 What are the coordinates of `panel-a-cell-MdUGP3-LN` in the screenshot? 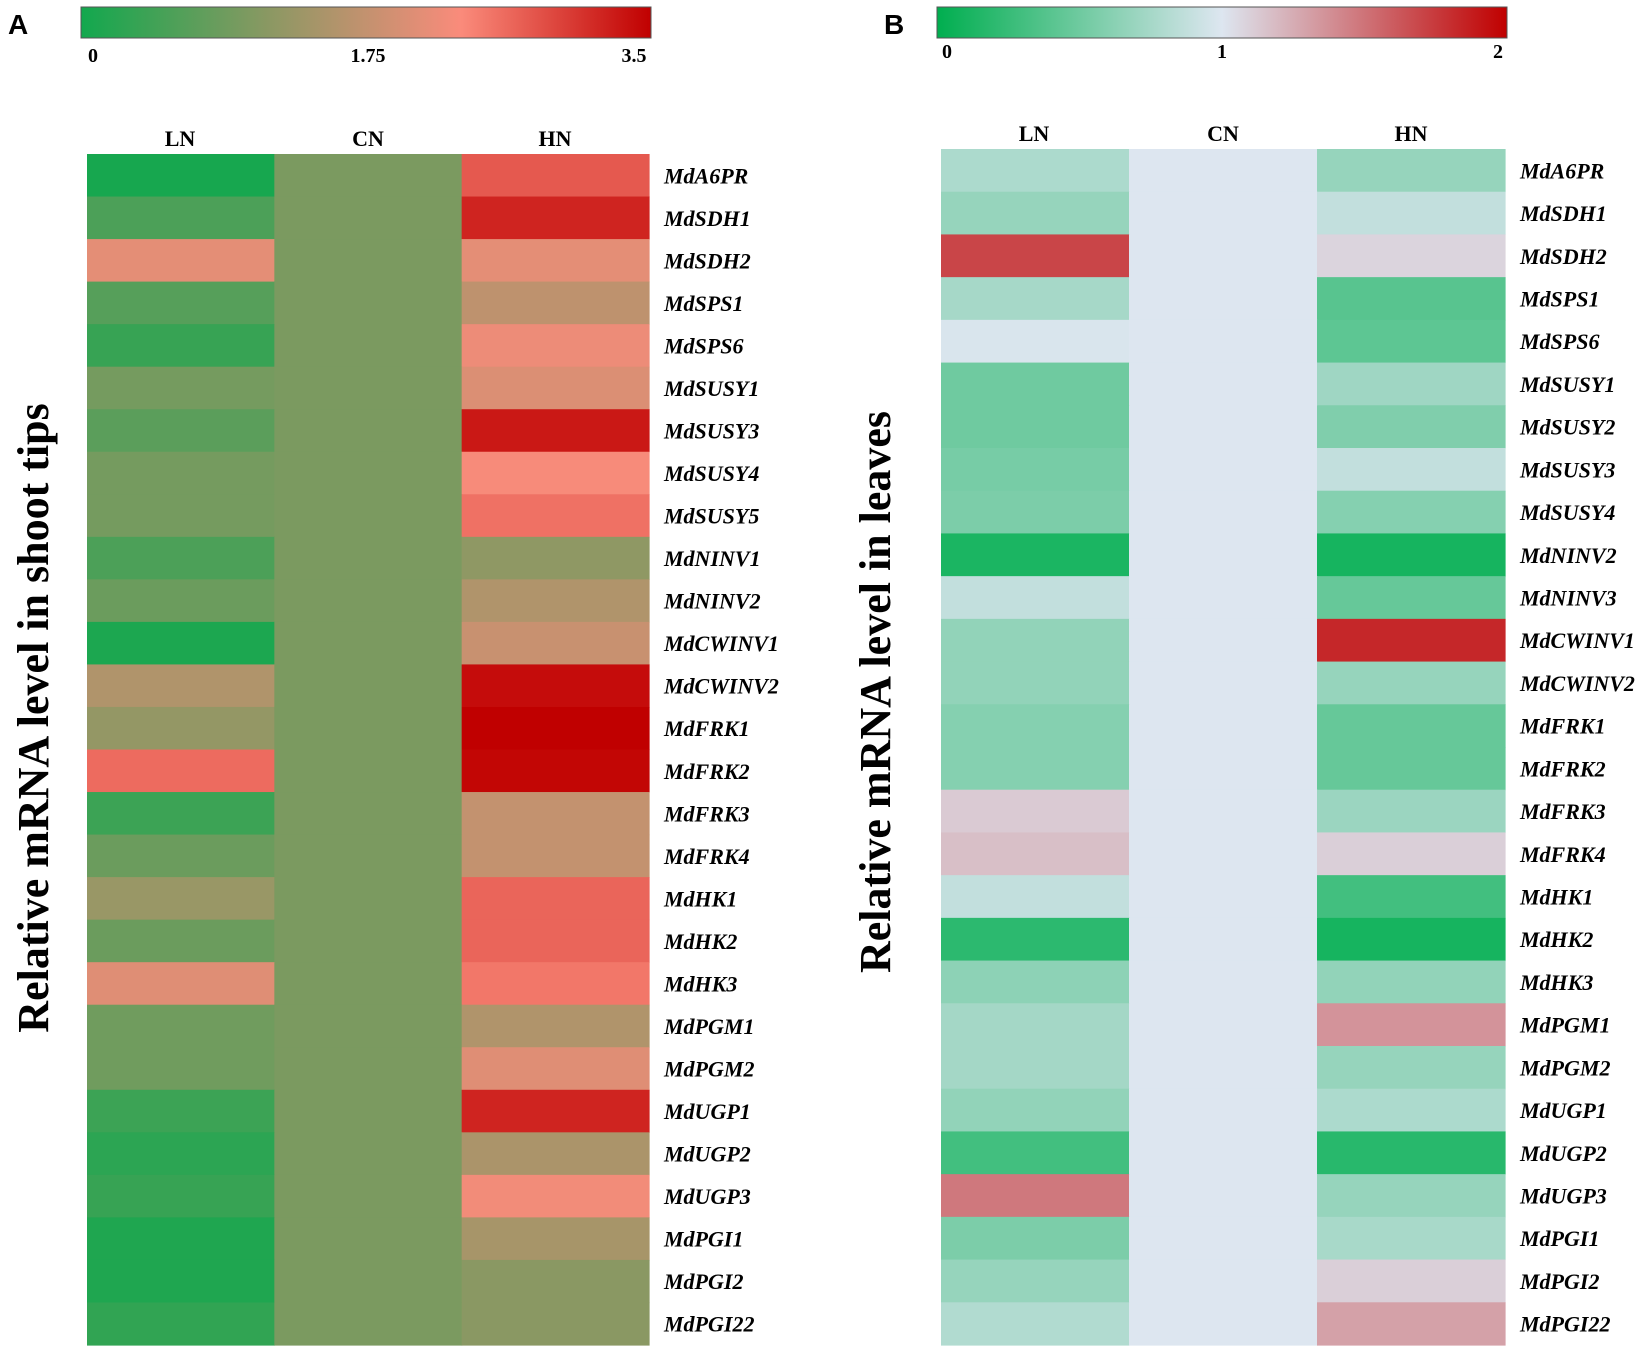 It's located at (181, 1196).